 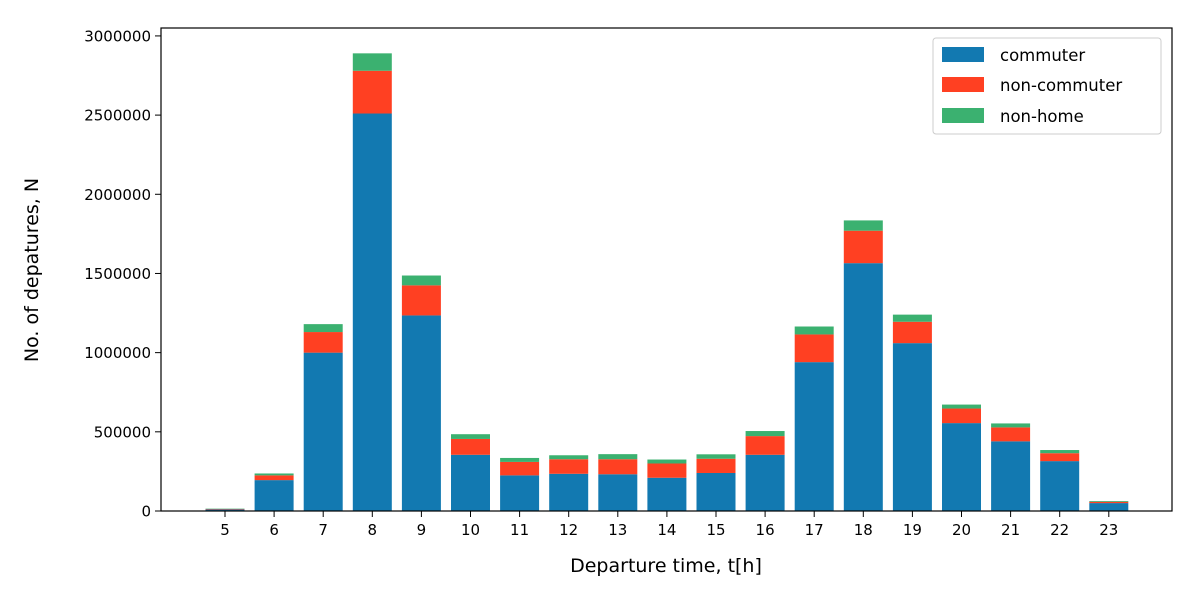 I want to click on legend-label-non-commuter: non-commuter, so click(x=1061, y=85).